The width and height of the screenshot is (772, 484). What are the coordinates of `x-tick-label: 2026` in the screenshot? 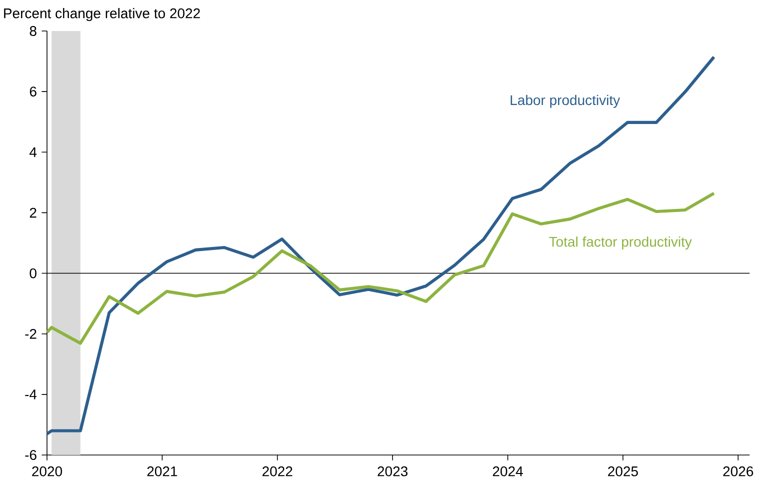 It's located at (738, 471).